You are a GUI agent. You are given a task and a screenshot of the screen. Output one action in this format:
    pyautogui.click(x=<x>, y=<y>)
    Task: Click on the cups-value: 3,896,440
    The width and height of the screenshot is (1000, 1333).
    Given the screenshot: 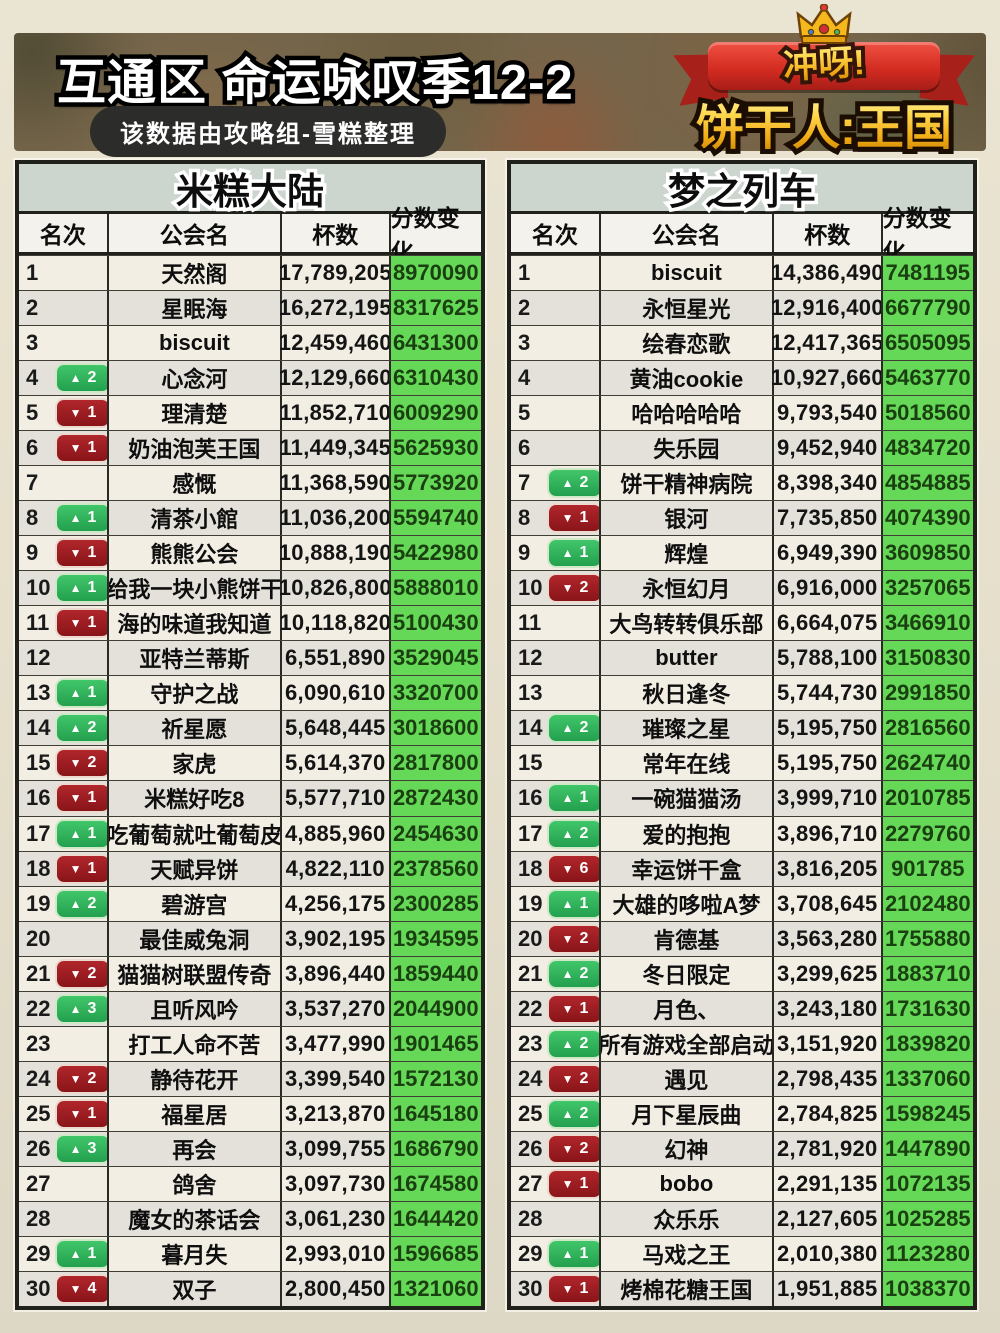 What is the action you would take?
    pyautogui.click(x=334, y=973)
    